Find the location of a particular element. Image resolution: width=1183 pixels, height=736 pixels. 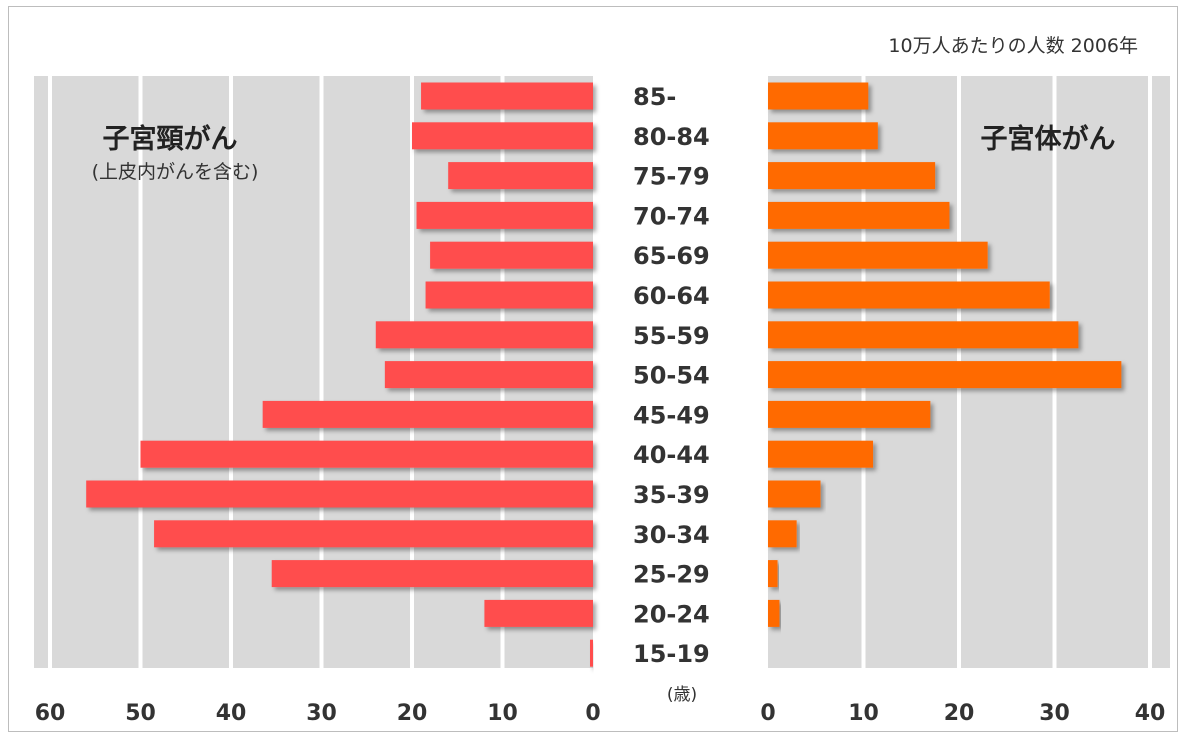

left-tick-label: 40 is located at coordinates (231, 713).